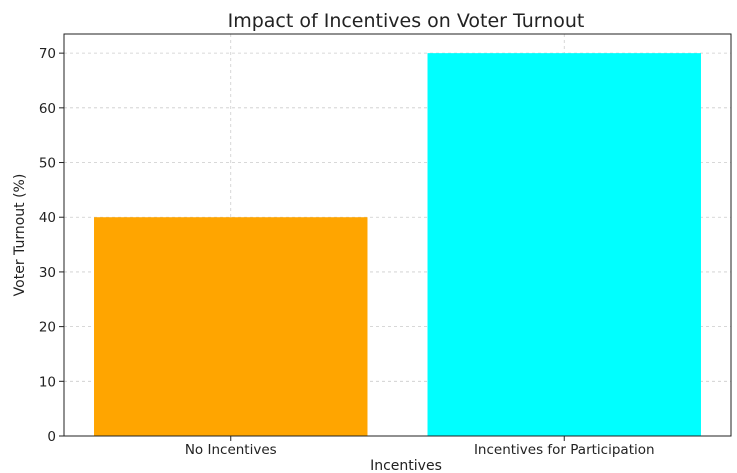 Image resolution: width=737 pixels, height=473 pixels. Describe the element at coordinates (406, 465) in the screenshot. I see `x-axis-label: Incentives` at that location.